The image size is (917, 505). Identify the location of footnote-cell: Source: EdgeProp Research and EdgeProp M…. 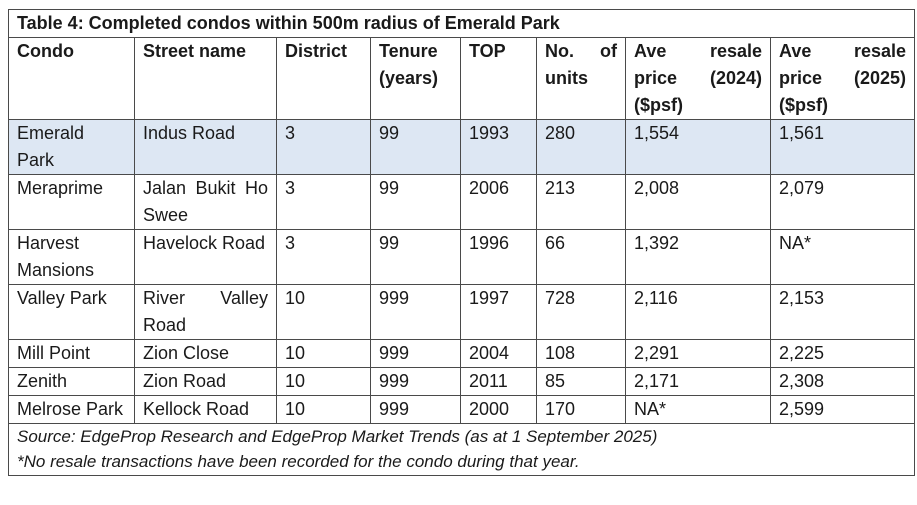
(461, 449).